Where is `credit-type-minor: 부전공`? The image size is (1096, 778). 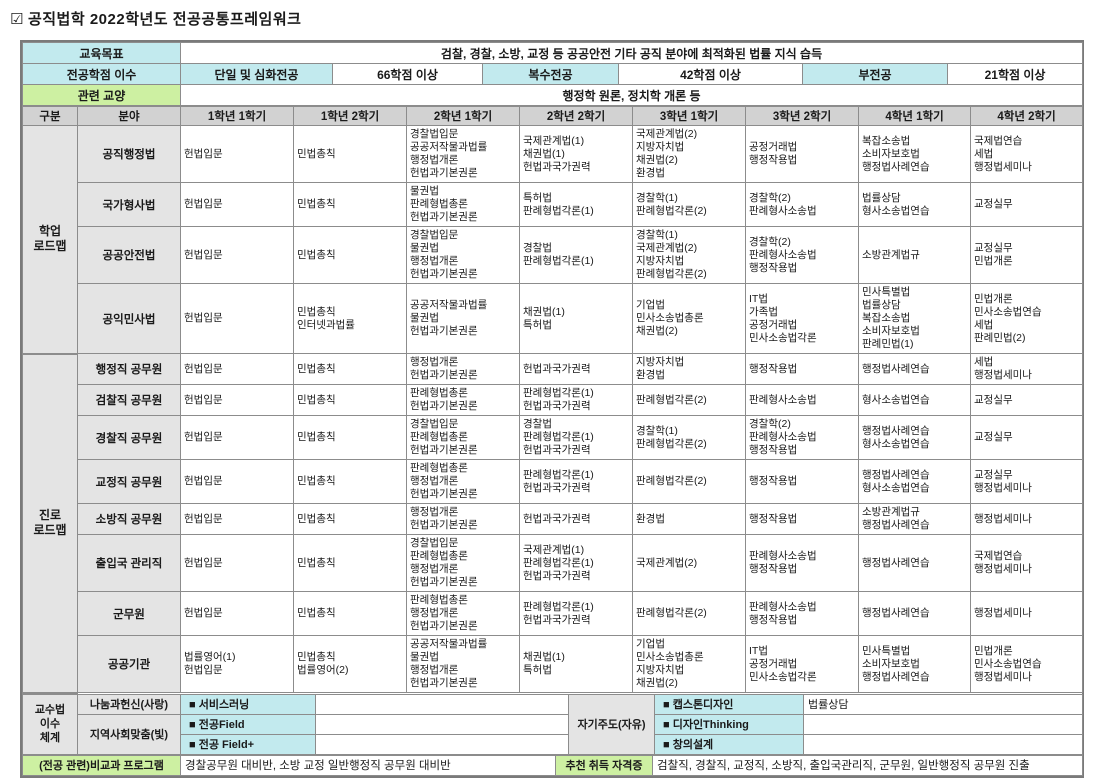 credit-type-minor: 부전공 is located at coordinates (875, 74).